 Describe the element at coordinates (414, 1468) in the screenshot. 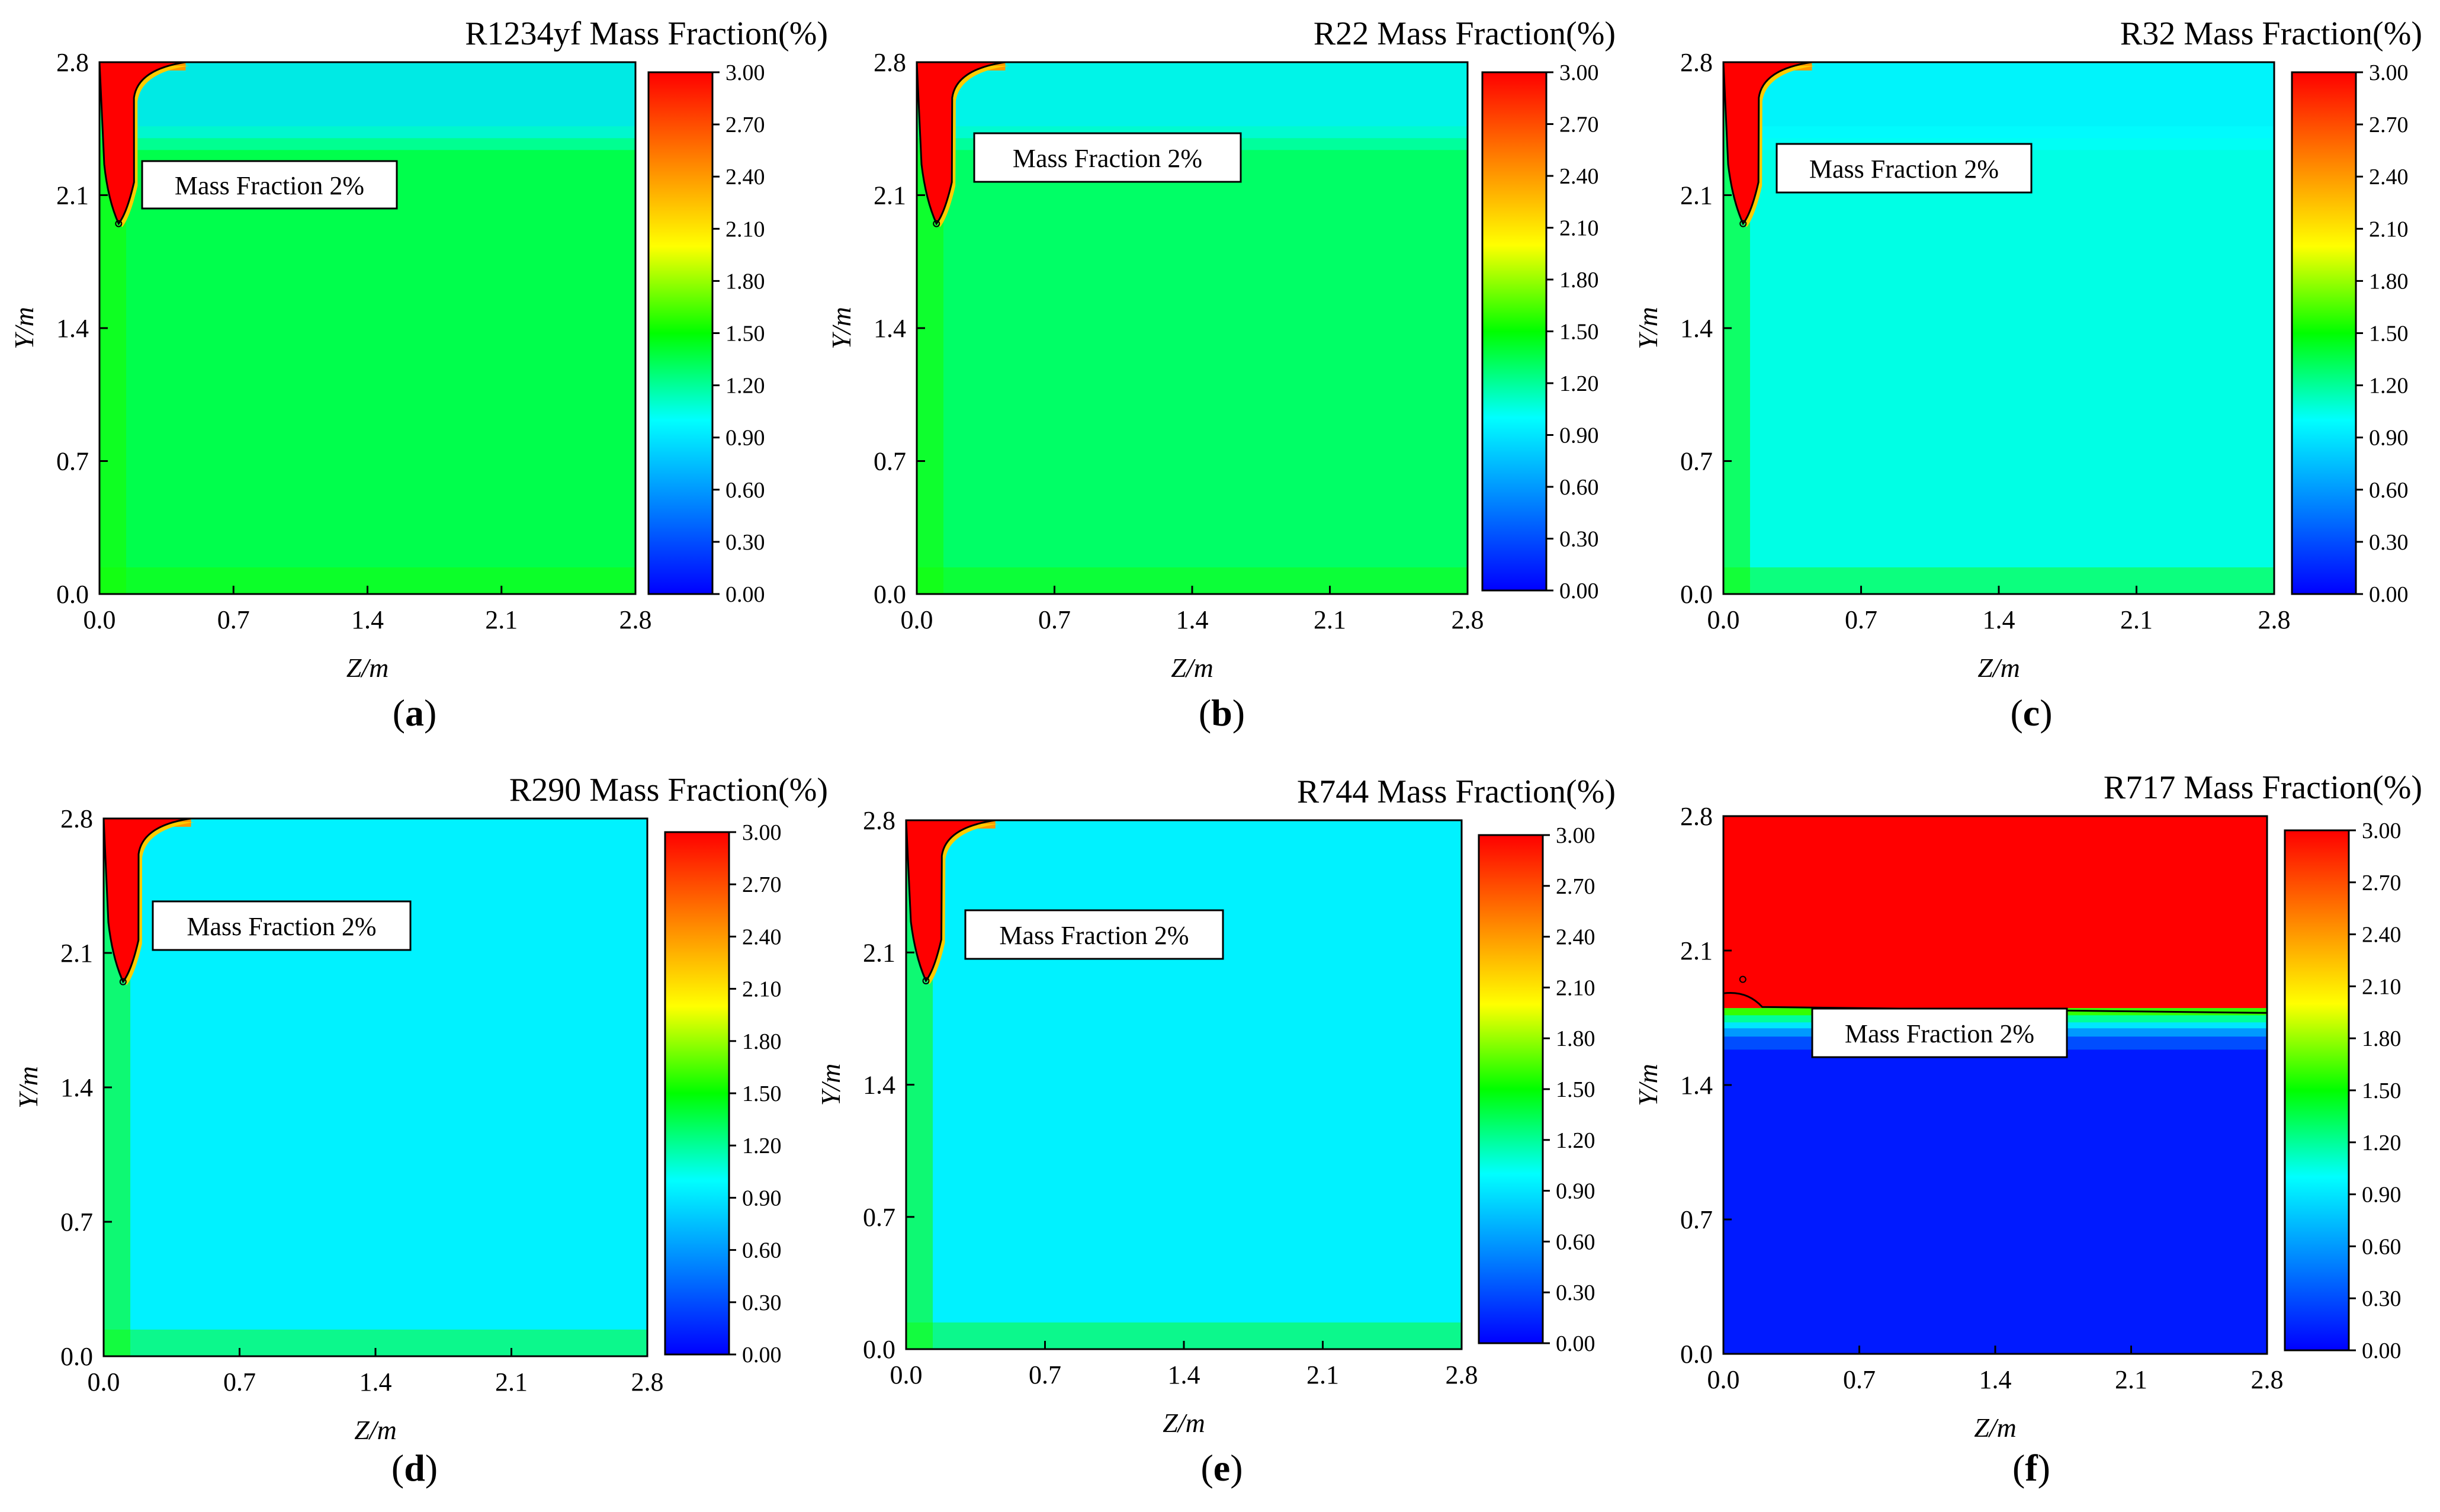

I see `subfigure-label: (d)` at that location.